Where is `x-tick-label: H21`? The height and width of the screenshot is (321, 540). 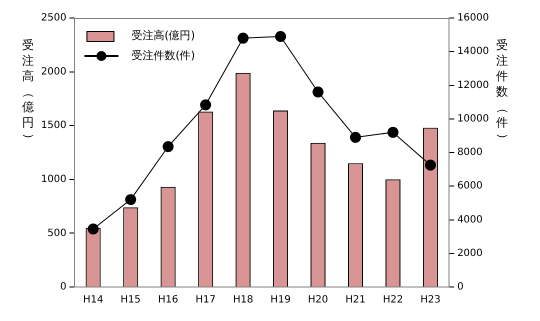 x-tick-label: H21 is located at coordinates (355, 300).